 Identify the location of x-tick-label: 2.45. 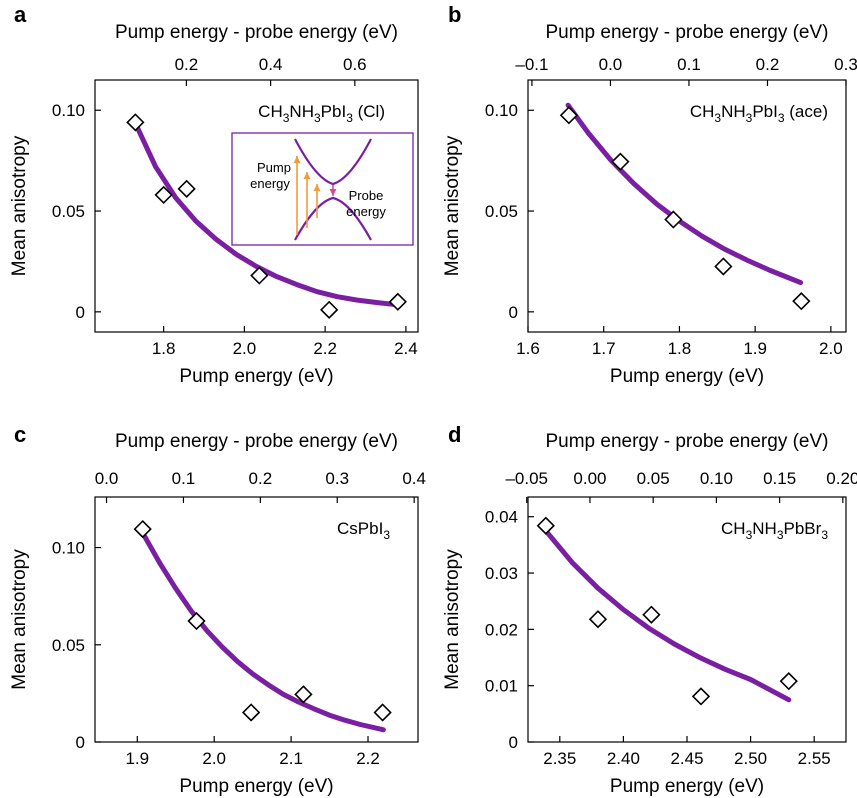
(686, 758).